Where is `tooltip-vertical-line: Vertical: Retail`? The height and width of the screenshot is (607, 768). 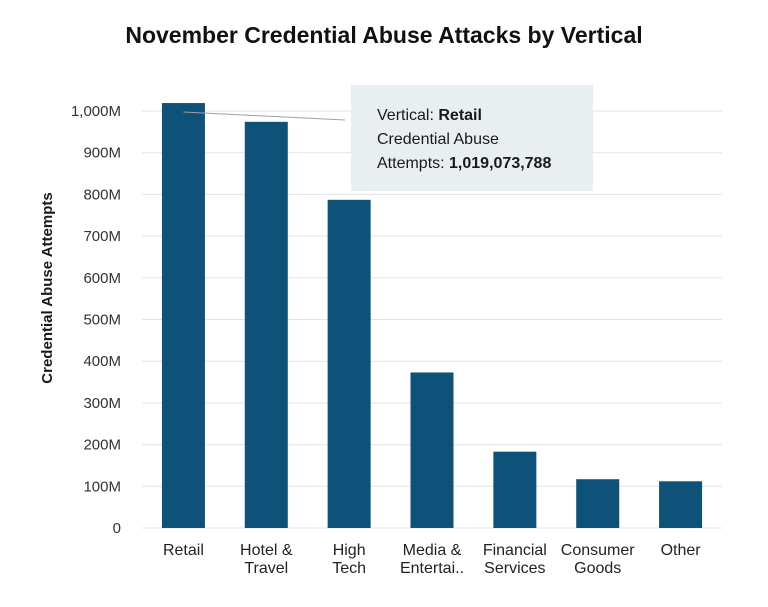
tooltip-vertical-line: Vertical: Retail is located at coordinates (485, 116).